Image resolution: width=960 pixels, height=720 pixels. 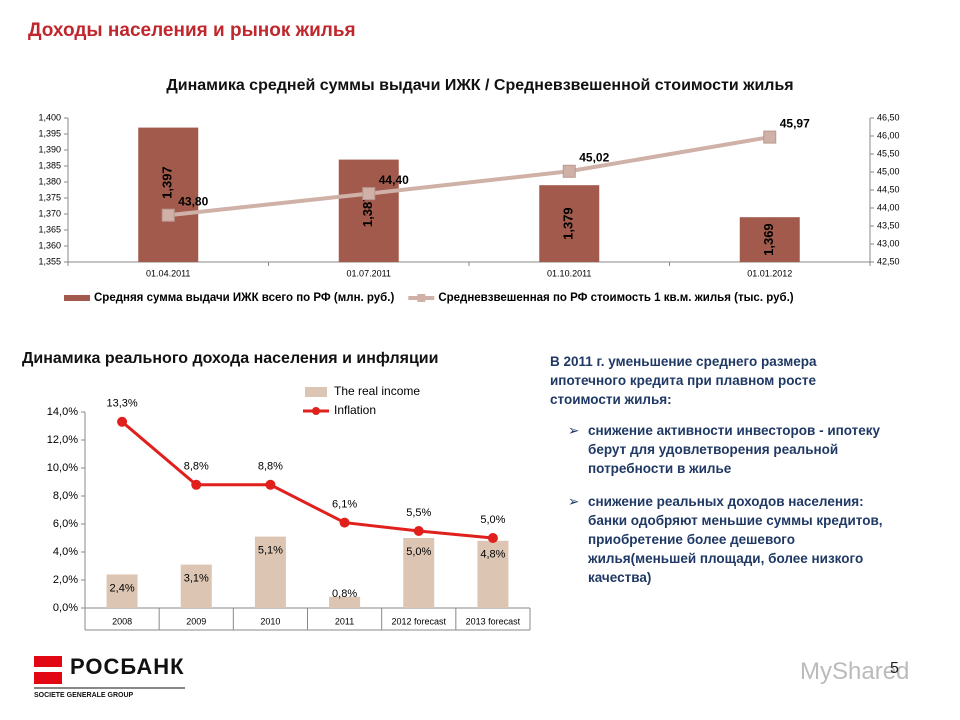 I want to click on y-tick-label: 4,0%, so click(x=65, y=552).